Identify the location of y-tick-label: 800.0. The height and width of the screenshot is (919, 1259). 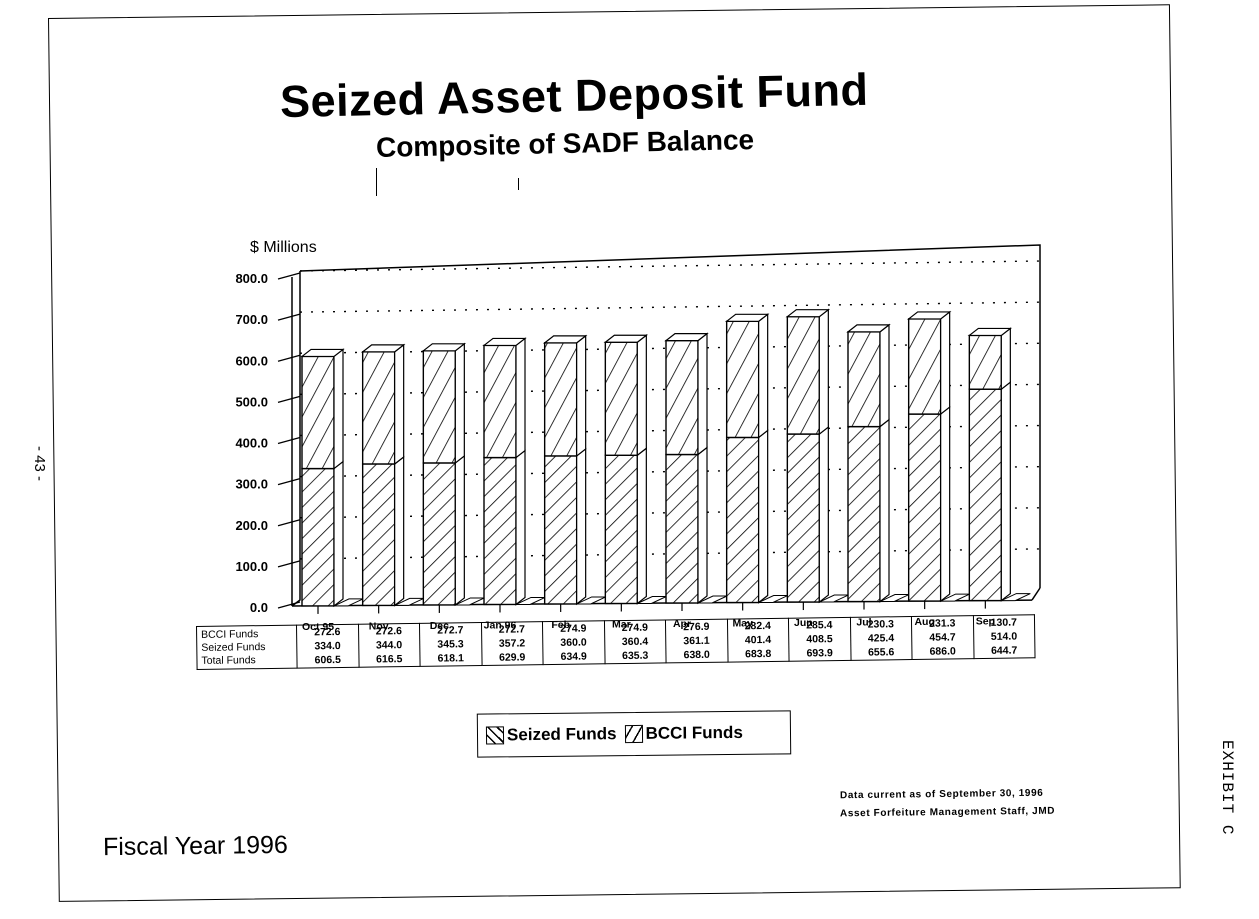
(251, 278).